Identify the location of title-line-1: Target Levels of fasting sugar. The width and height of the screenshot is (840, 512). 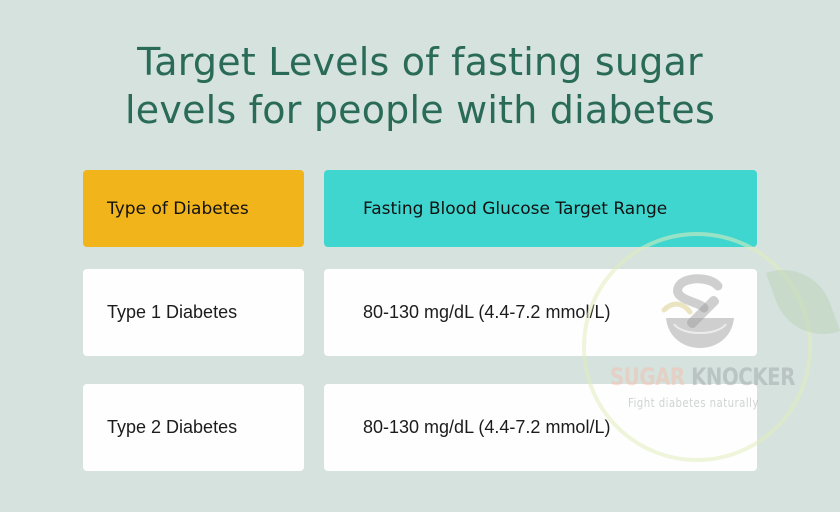
(420, 62).